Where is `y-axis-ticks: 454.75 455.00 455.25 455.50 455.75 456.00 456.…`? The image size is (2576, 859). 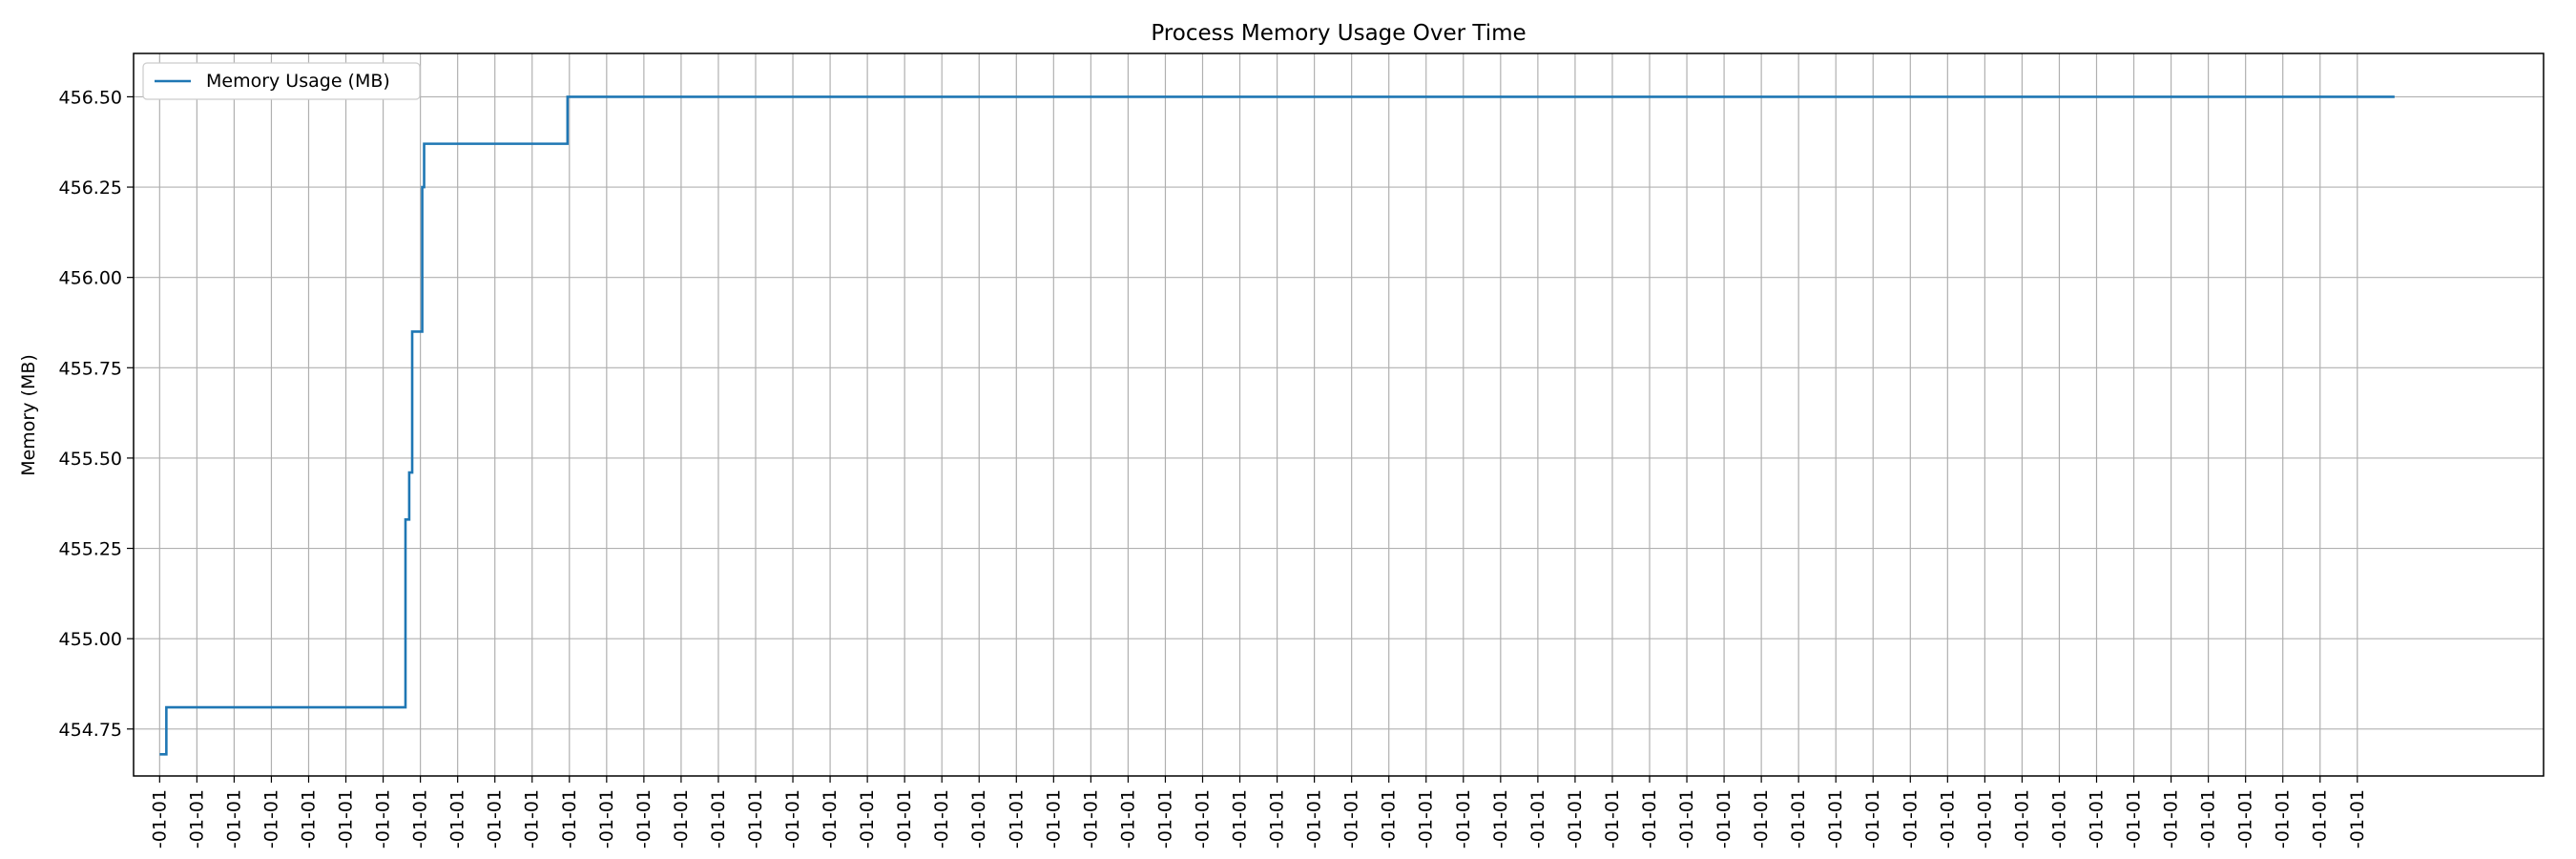
y-axis-ticks: 454.75 455.00 455.25 455.50 455.75 456.00 456.… is located at coordinates (96, 414).